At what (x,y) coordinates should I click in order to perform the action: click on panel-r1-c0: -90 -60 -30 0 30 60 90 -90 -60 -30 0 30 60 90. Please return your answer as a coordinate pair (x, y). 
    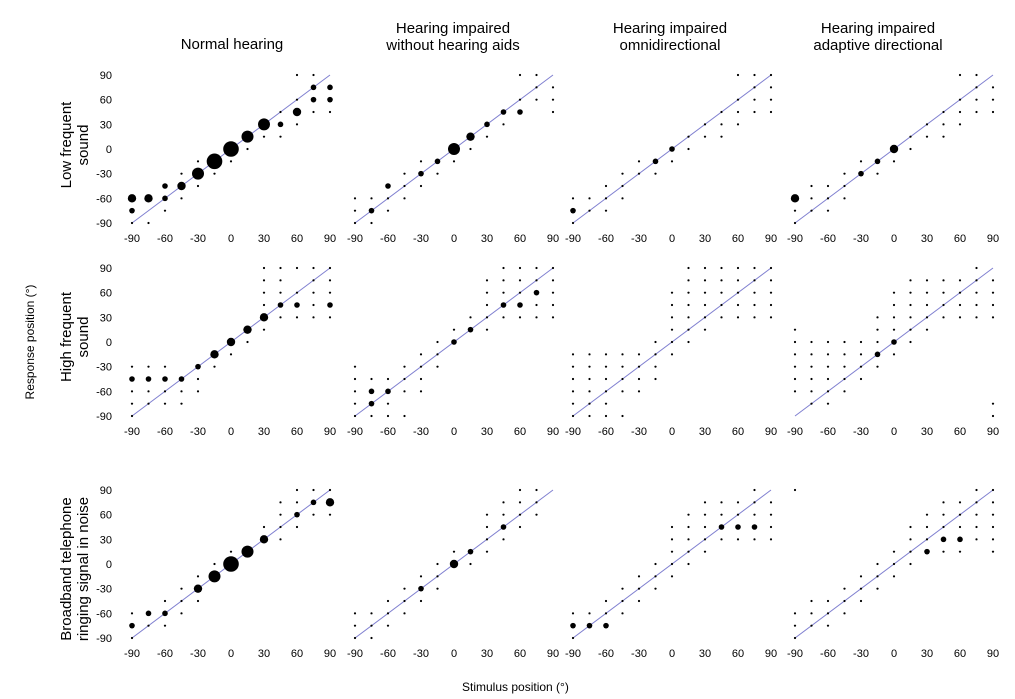
    Looking at the image, I should click on (216, 350).